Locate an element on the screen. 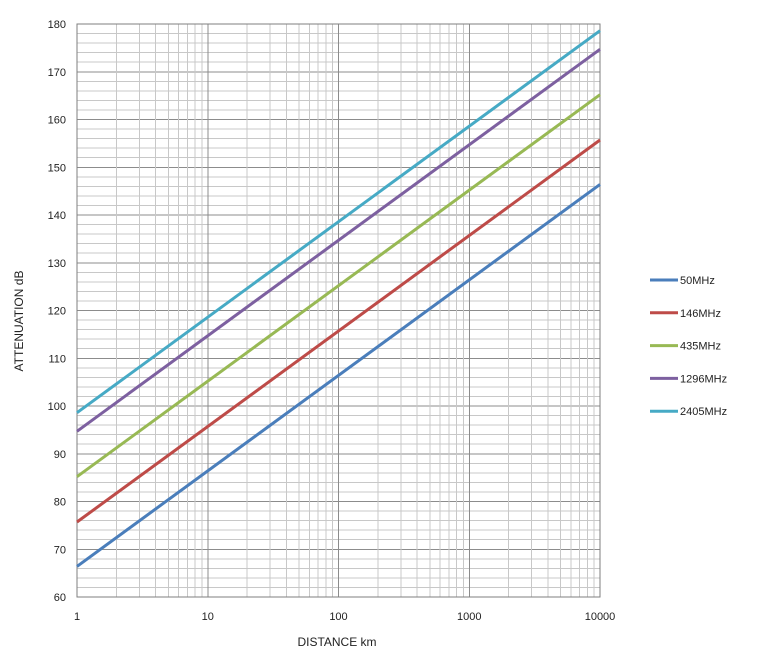  y-tick-label: 180 is located at coordinates (57, 25).